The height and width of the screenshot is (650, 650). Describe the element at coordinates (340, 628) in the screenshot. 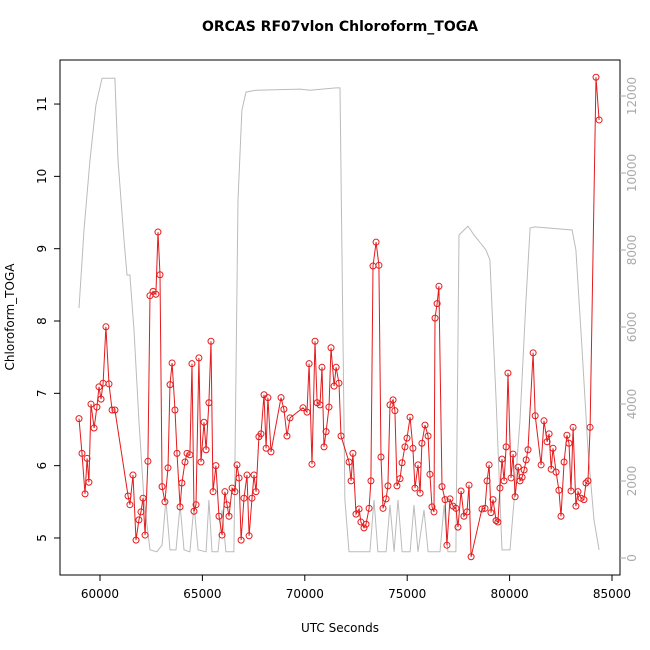

I see `x-axis-label: UTC Seconds` at that location.